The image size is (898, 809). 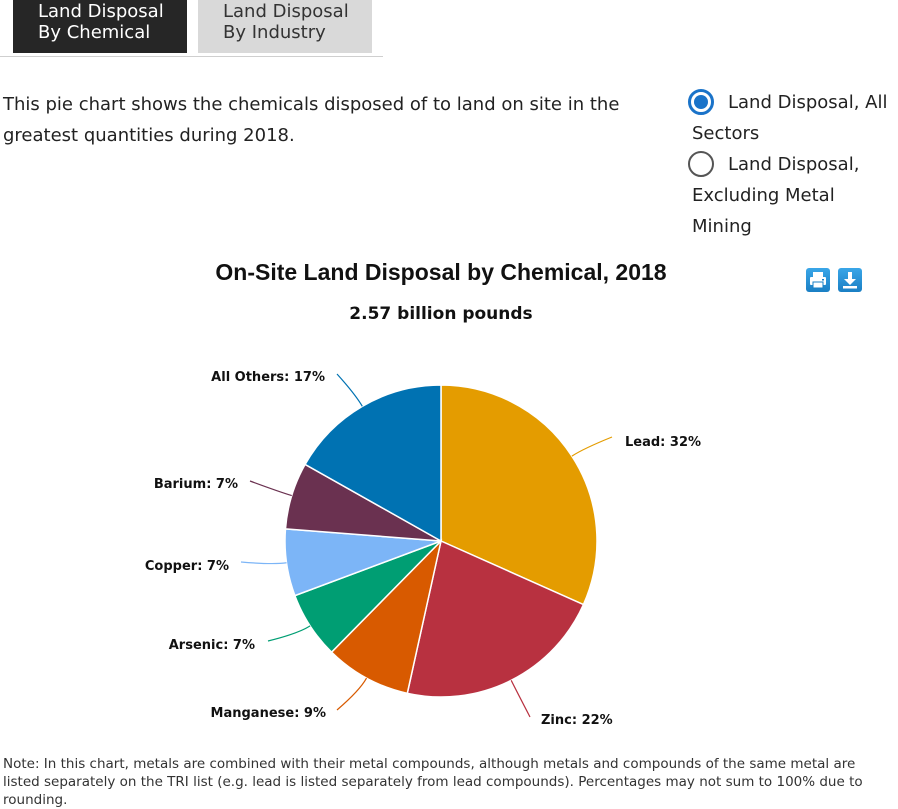 What do you see at coordinates (776, 195) in the screenshot?
I see `radio-label: Land Disposal, Excluding Metal Mining` at bounding box center [776, 195].